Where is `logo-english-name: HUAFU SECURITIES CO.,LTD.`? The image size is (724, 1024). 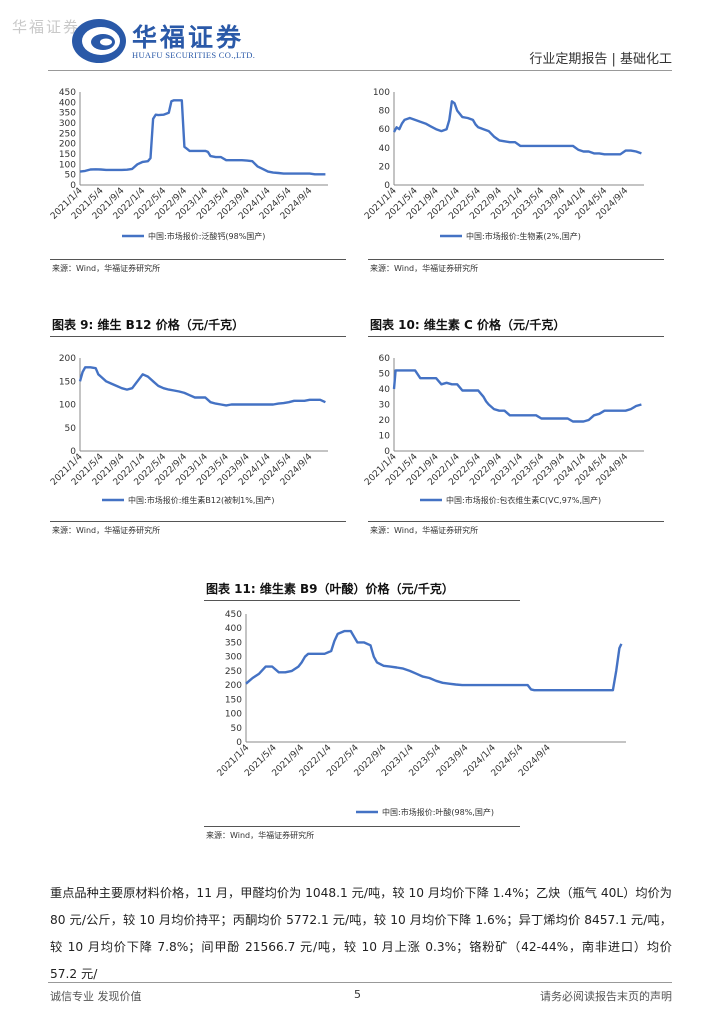 logo-english-name: HUAFU SECURITIES CO.,LTD. is located at coordinates (194, 55).